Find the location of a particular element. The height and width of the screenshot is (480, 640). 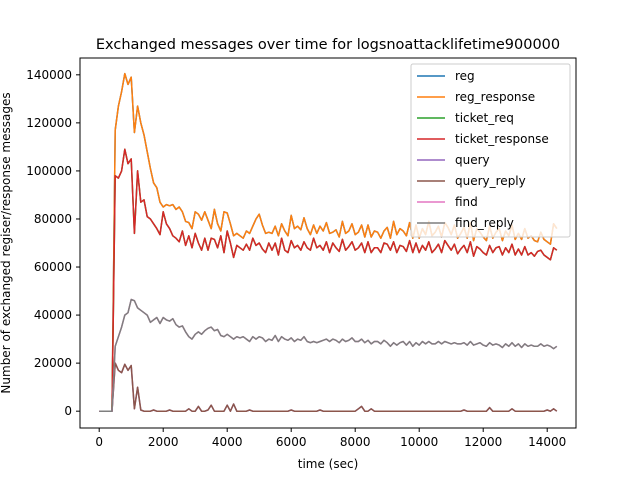

x-tick-label: 12000 is located at coordinates (483, 442).